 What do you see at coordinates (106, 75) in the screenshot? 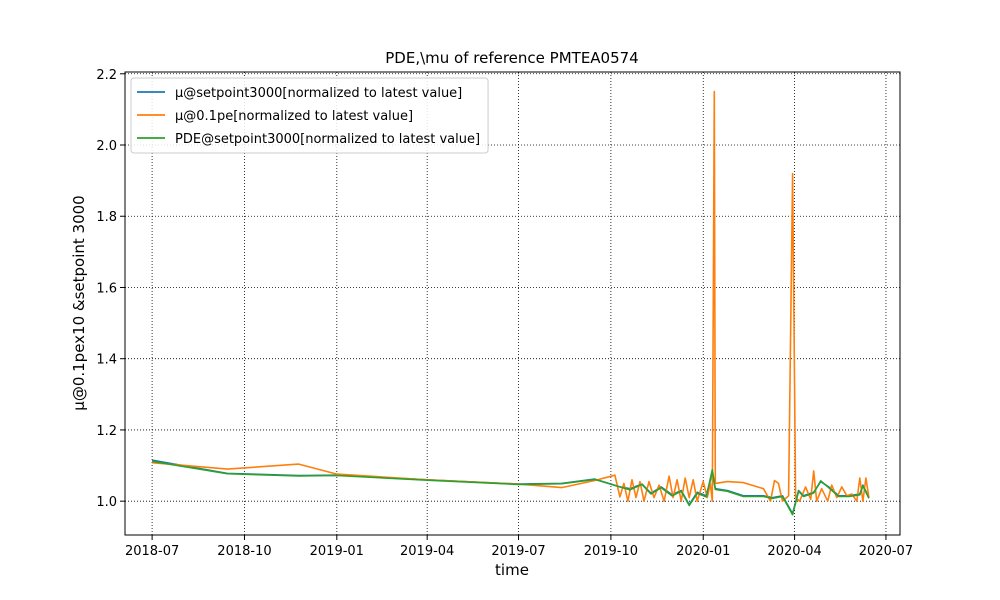
I see `y-tick-label: 2.2` at bounding box center [106, 75].